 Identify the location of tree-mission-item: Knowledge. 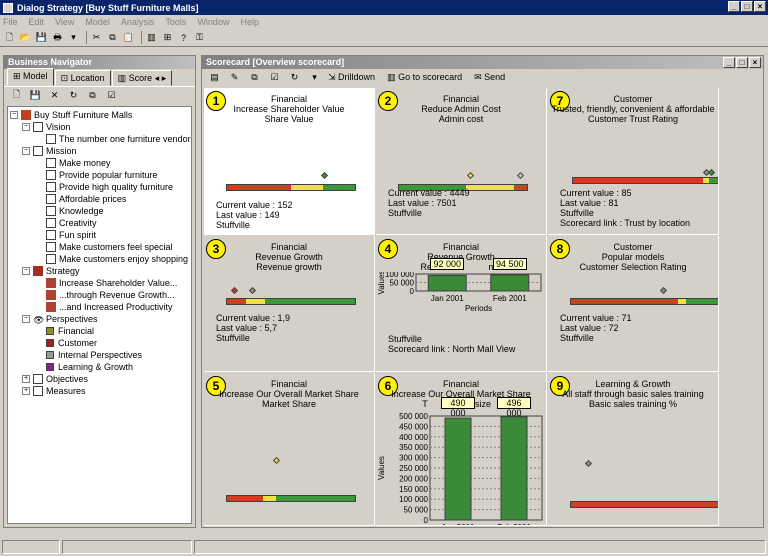
(75, 211).